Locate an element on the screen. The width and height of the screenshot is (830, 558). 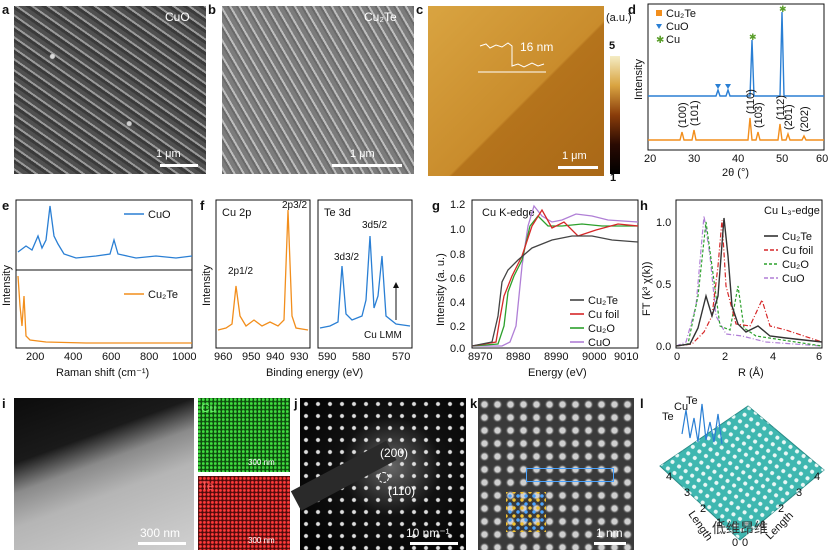
exafs-ytick-05: 0.5 is located at coordinates (663, 285).